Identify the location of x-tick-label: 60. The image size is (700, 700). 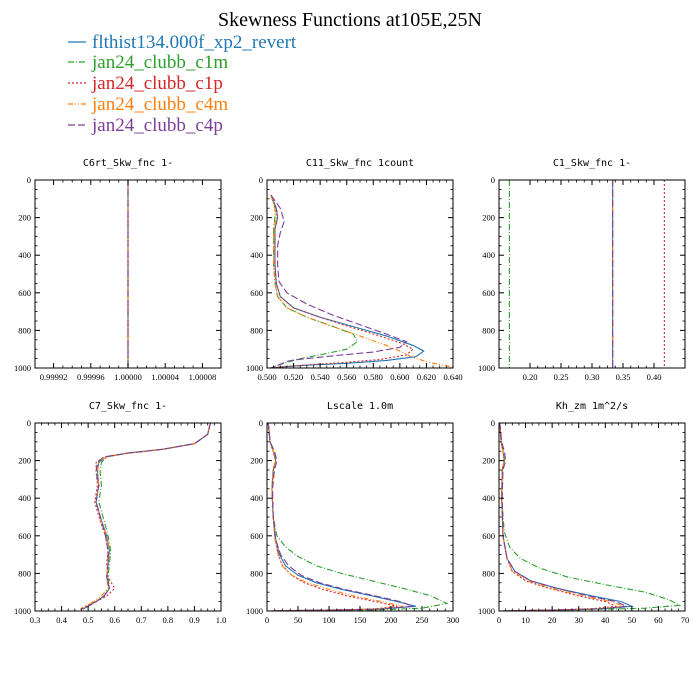
(658, 620).